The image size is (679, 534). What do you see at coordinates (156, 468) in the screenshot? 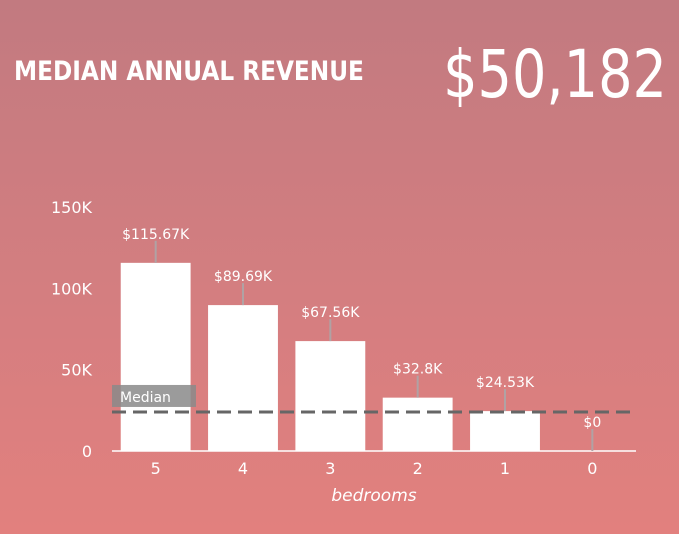
I see `x-tick-label: 5` at bounding box center [156, 468].